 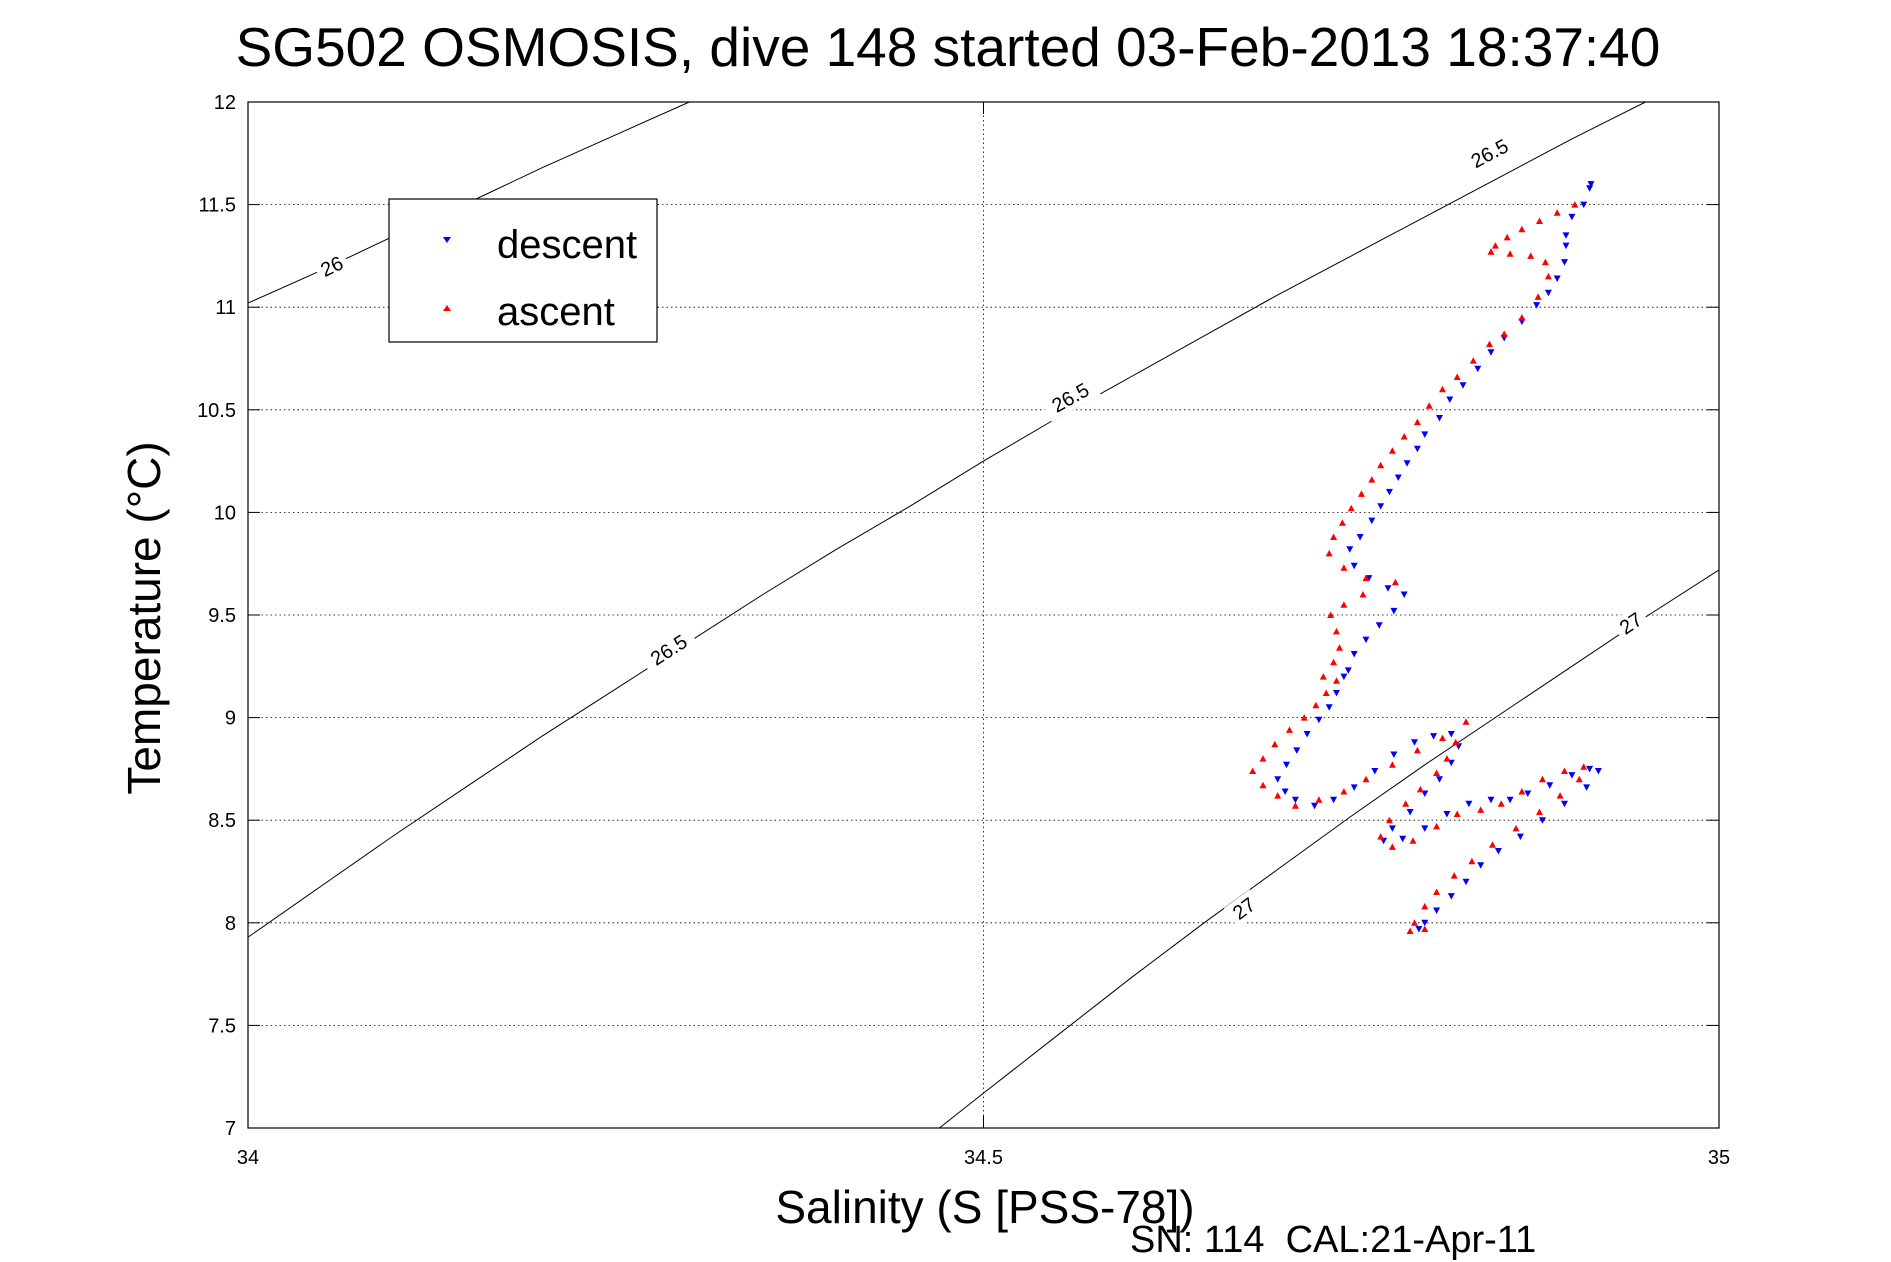 I want to click on x-tick-label: 34.5, so click(x=983, y=1158).